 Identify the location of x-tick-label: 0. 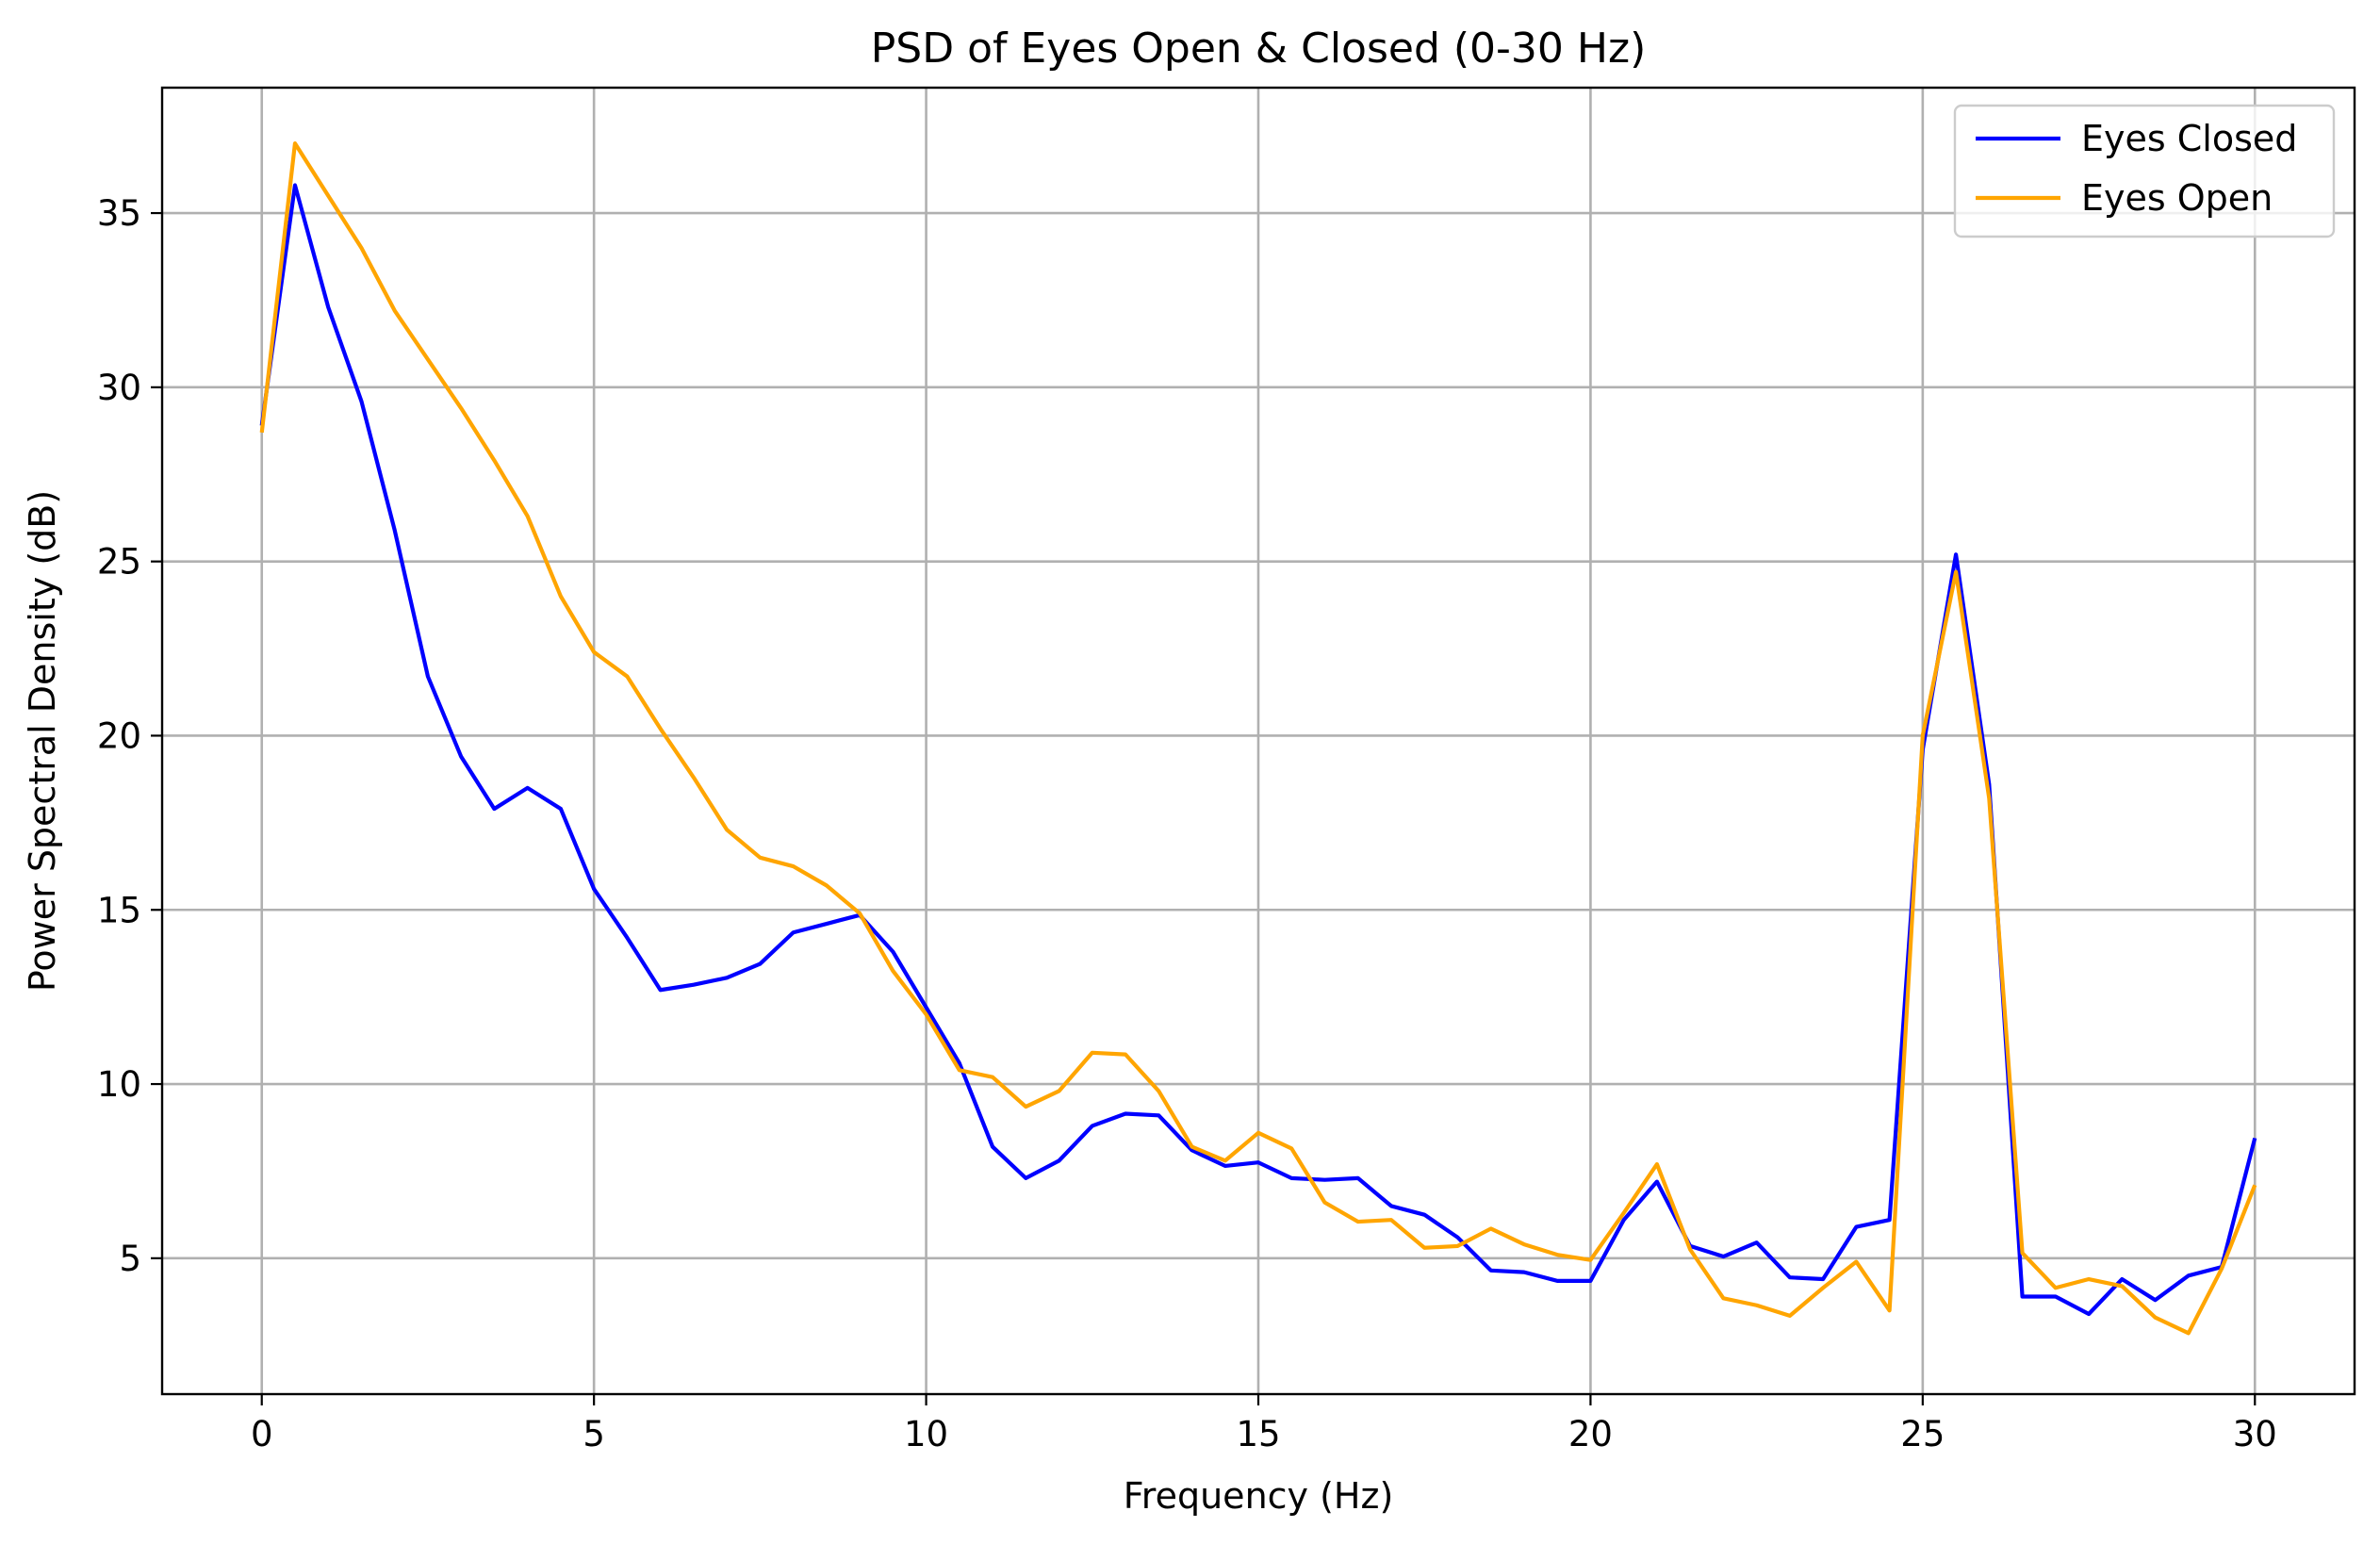
(262, 1434).